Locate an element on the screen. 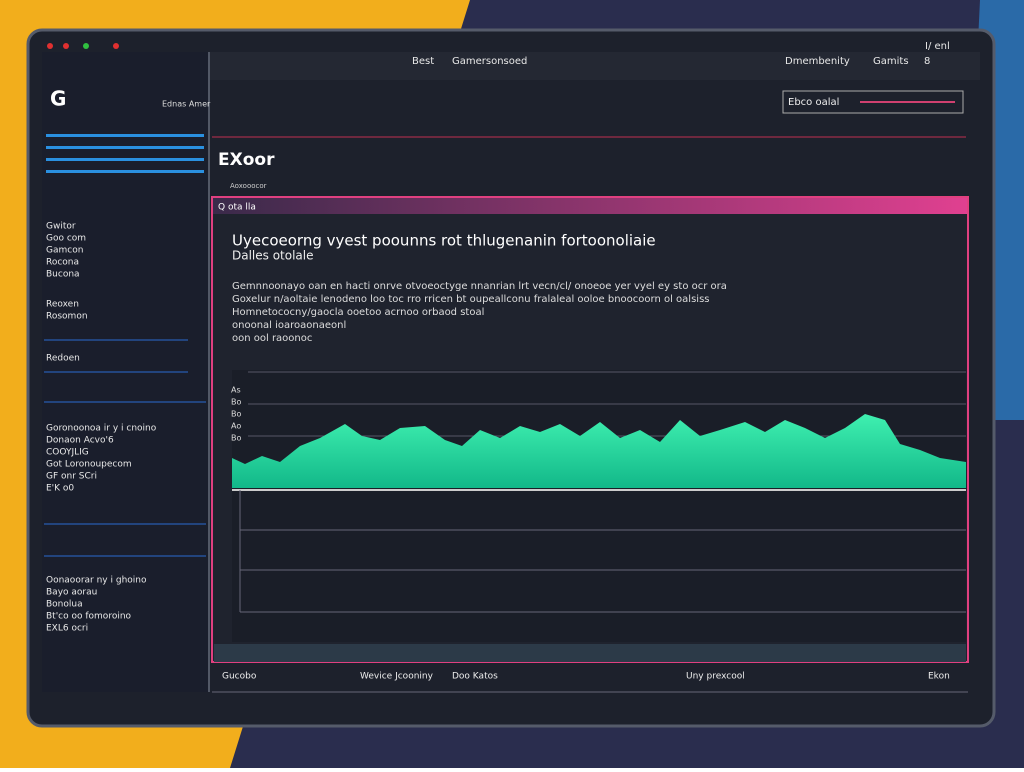  topbar is located at coordinates (595, 66).